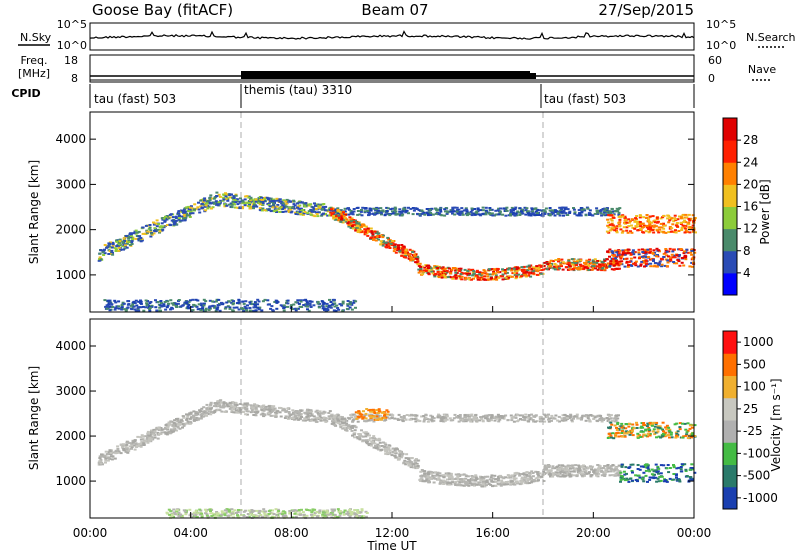 This screenshot has height=554, width=800. Describe the element at coordinates (730, 218) in the screenshot. I see `colorbar-swatch` at that location.